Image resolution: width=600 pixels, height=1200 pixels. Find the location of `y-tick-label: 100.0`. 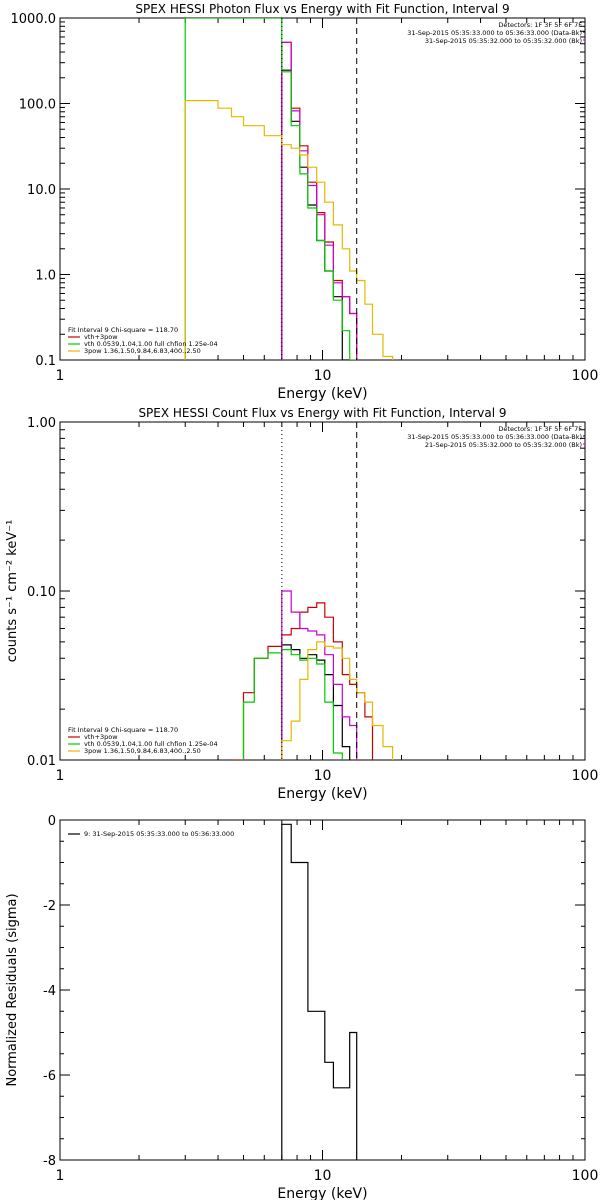

y-tick-label: 100.0 is located at coordinates (37, 105).